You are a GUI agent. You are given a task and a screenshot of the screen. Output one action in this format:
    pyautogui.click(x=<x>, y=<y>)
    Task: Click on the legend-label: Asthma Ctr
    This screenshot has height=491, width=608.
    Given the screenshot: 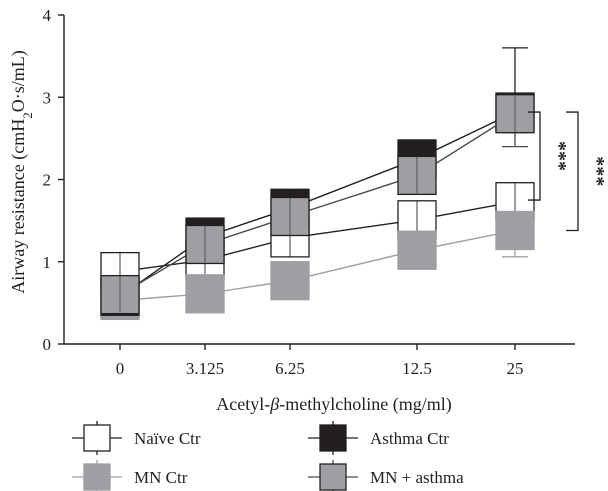 What is the action you would take?
    pyautogui.click(x=409, y=438)
    